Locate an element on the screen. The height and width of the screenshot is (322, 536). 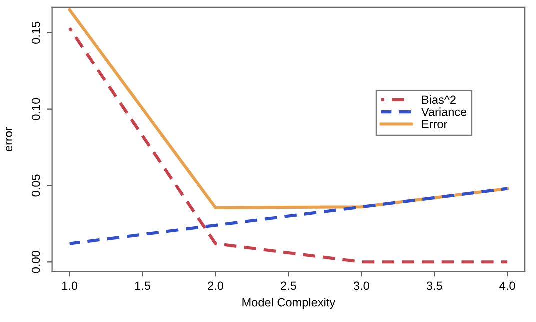
y-tick-label: 0.15 is located at coordinates (36, 33).